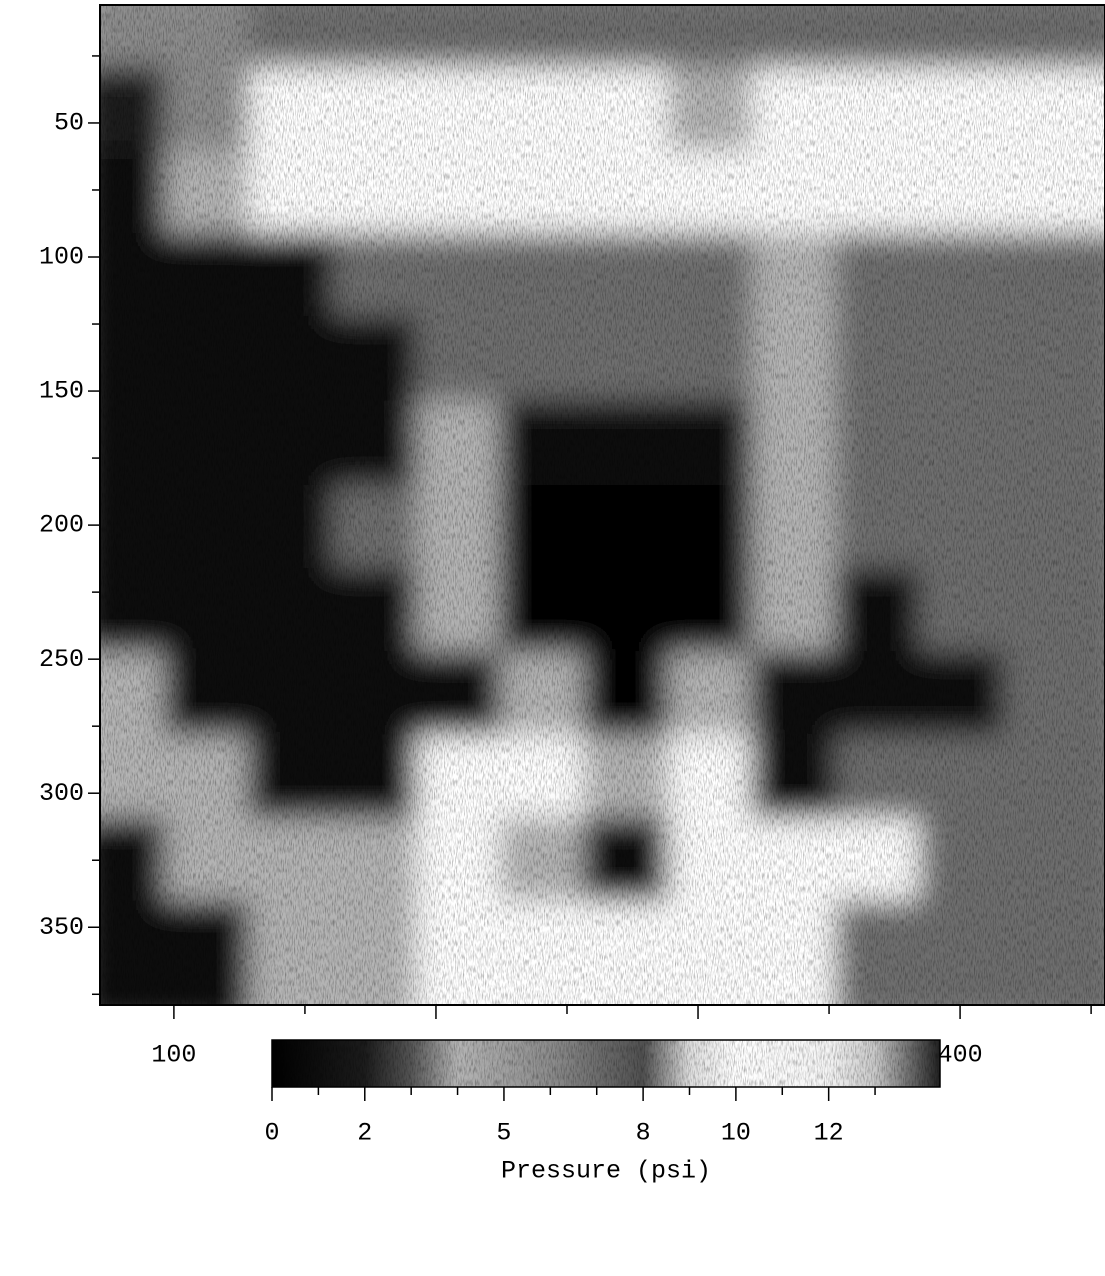  I want to click on y-tick-label: 300, so click(61, 793).